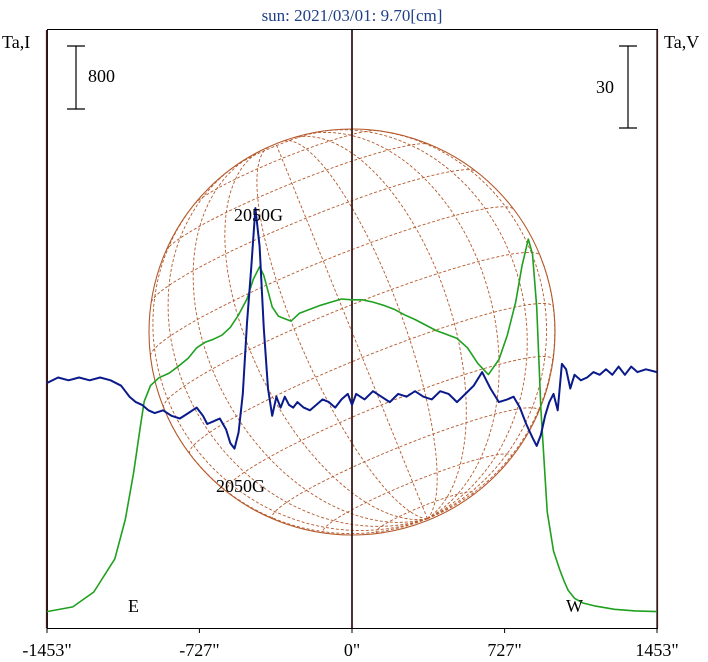  I want to click on x-axis-ticks: -1453" -727" 0" 727" 1453", so click(350, 644).